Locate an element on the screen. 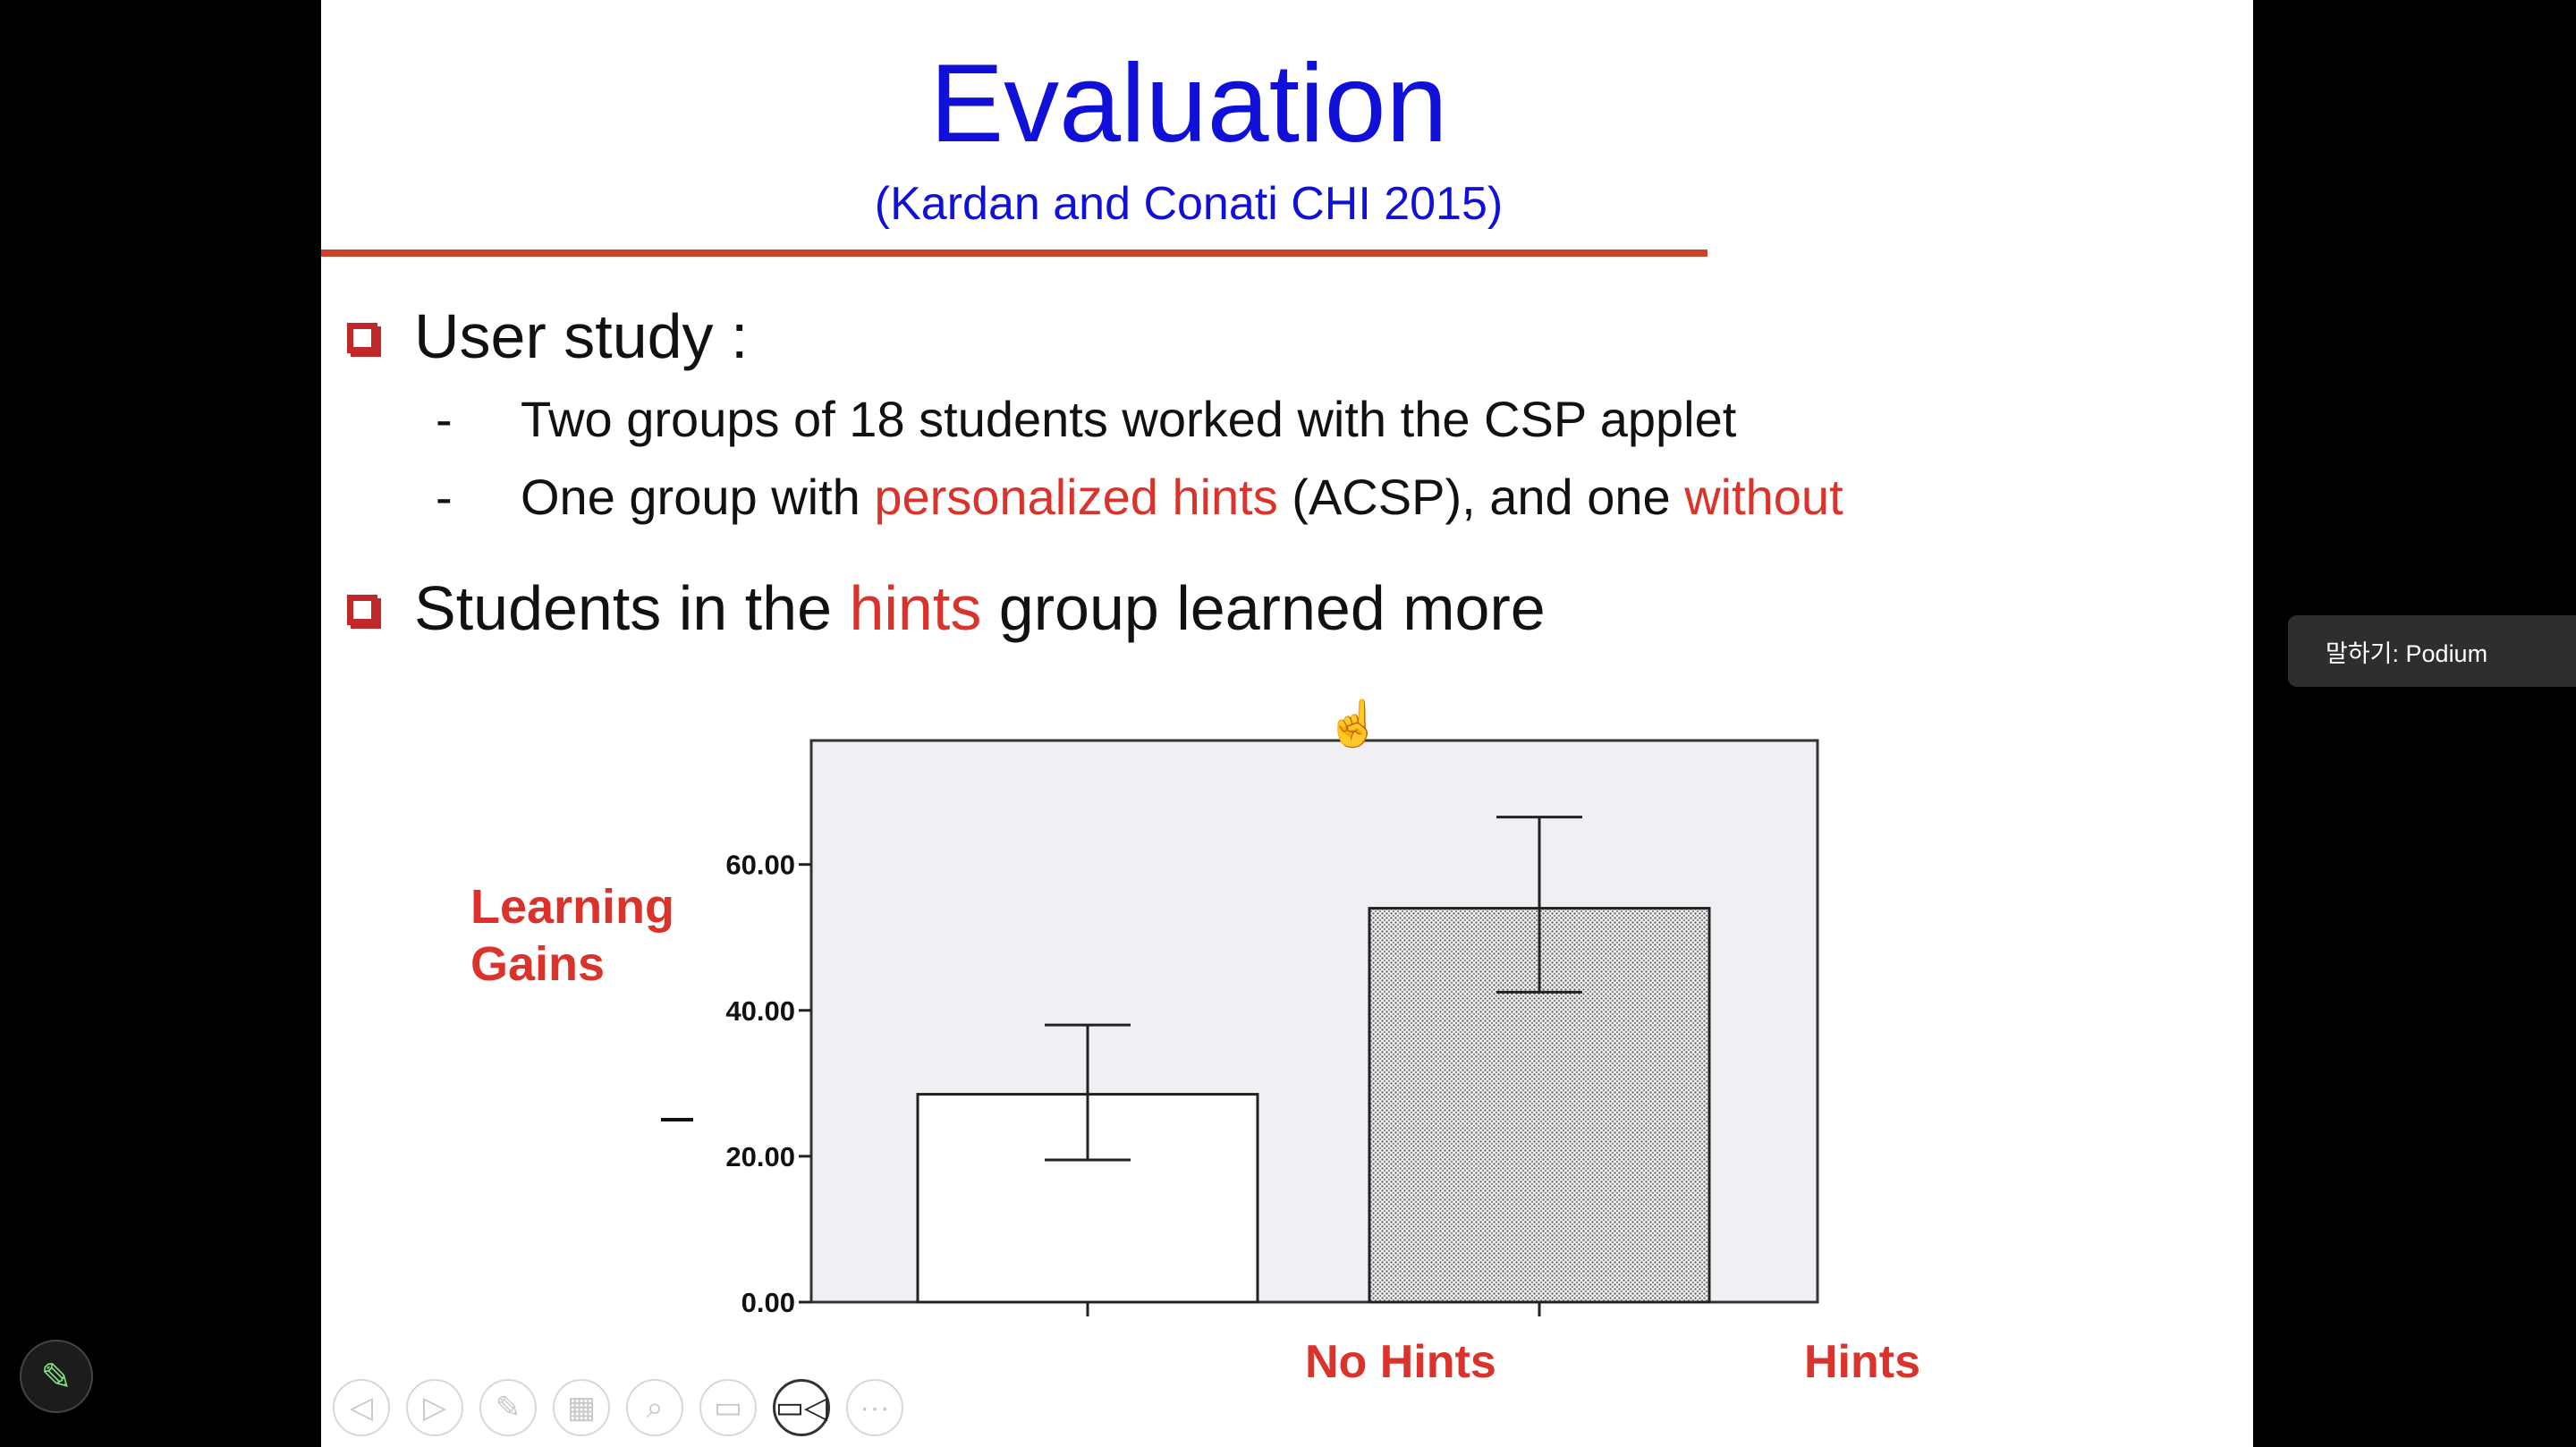  highlight-hints: hints is located at coordinates (915, 608).